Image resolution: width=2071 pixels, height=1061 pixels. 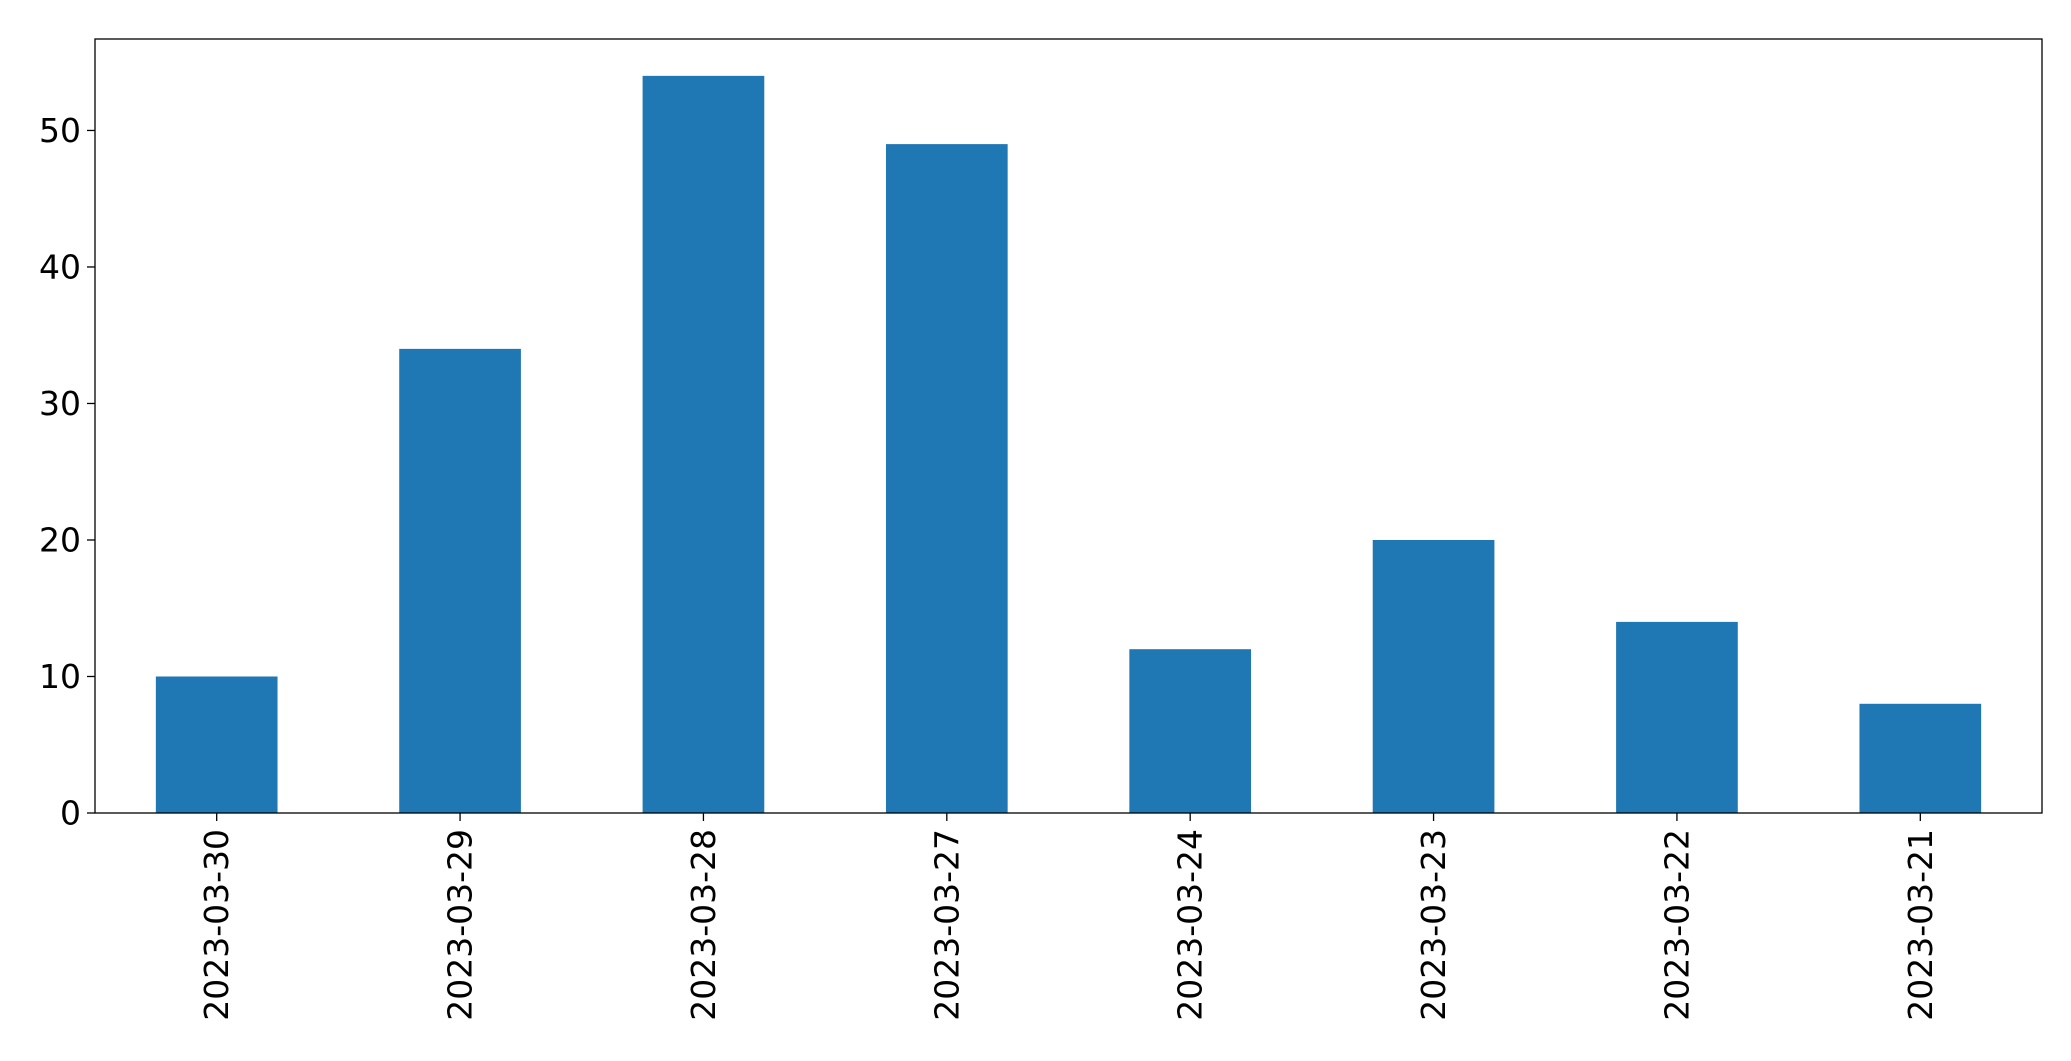 What do you see at coordinates (1433, 925) in the screenshot?
I see `x-tick-label: 2023-03-23` at bounding box center [1433, 925].